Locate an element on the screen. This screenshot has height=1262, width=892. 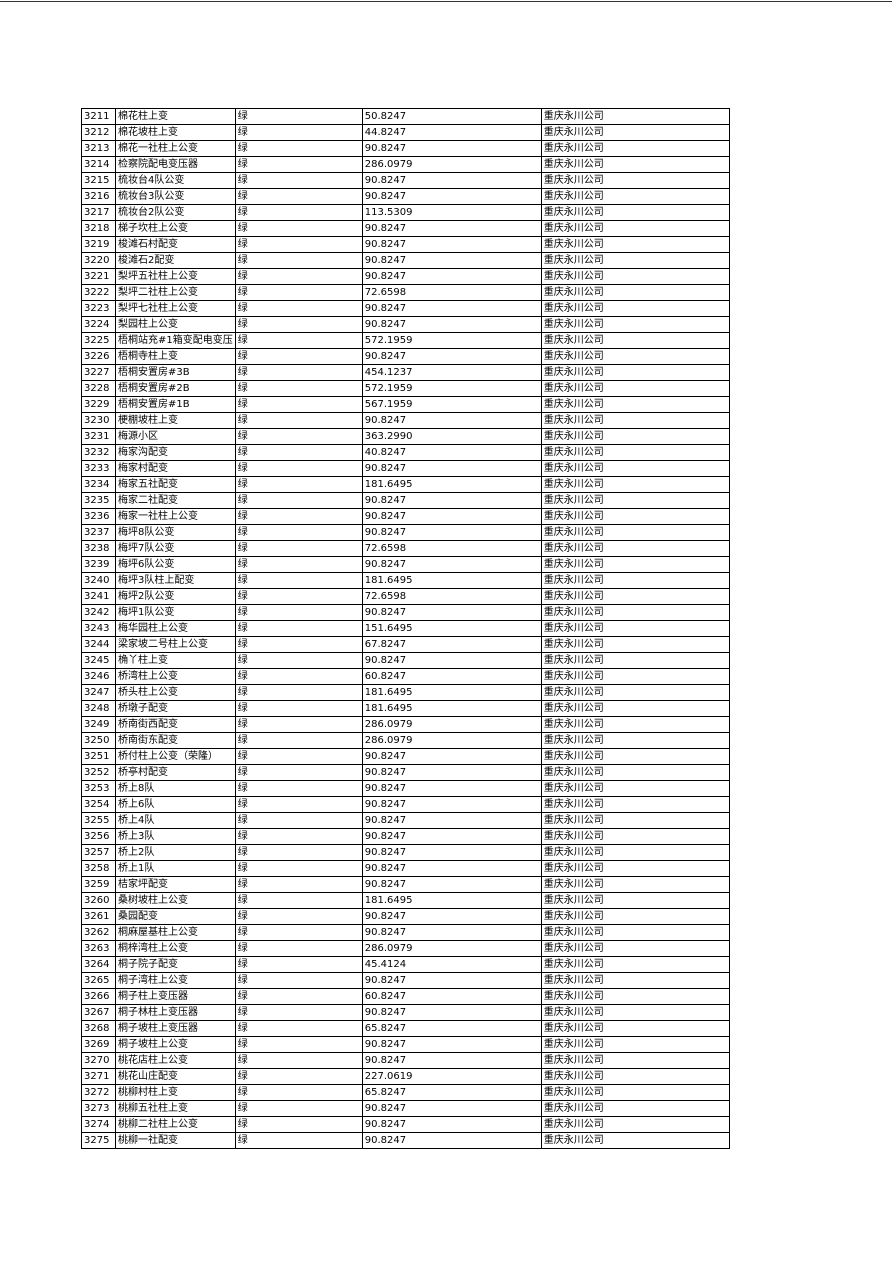
value: 45.4124 is located at coordinates (451, 964).